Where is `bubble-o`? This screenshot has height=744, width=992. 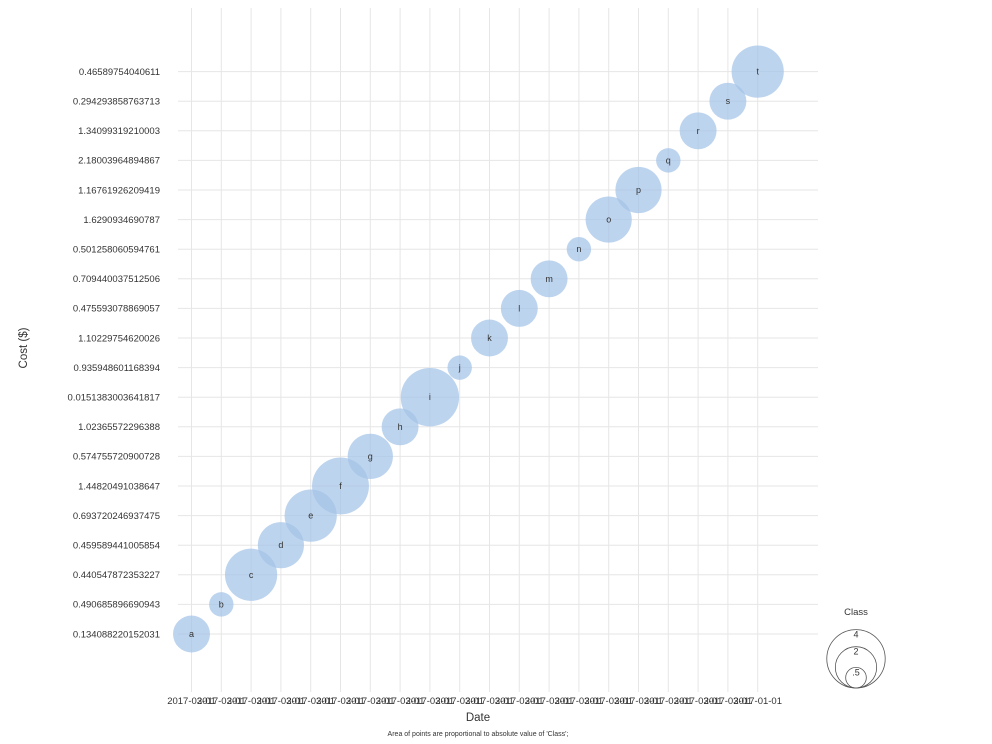 bubble-o is located at coordinates (608, 219).